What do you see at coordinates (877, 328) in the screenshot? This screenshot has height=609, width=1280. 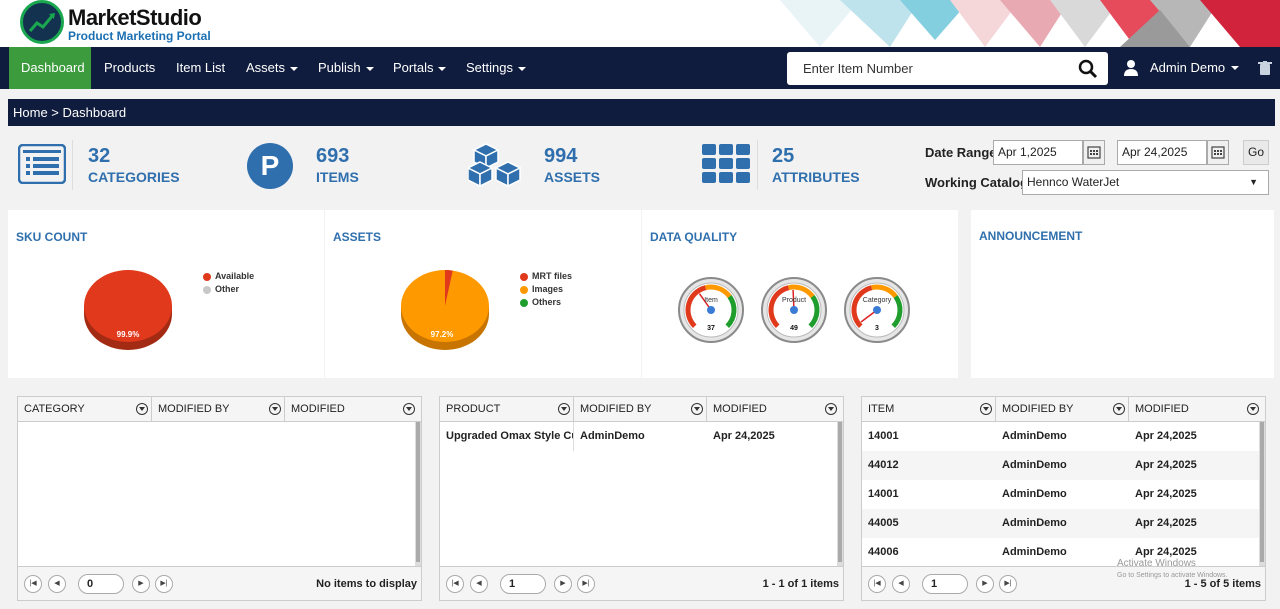 I see `svg-text: 3` at bounding box center [877, 328].